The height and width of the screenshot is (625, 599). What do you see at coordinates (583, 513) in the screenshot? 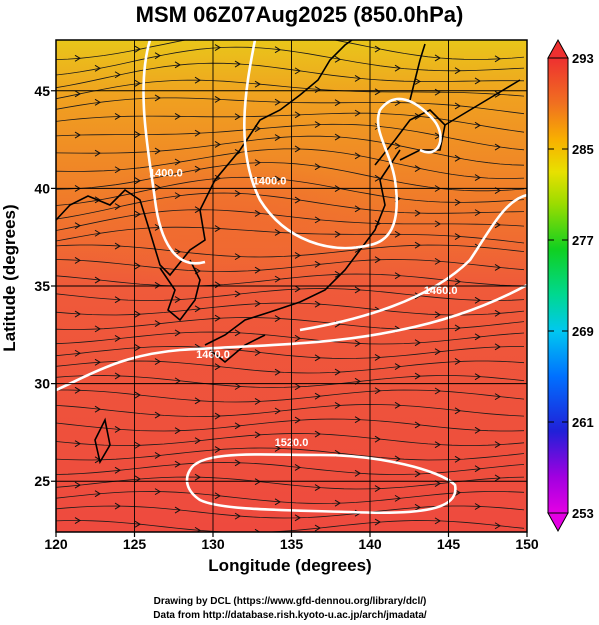
I see `colorbar-tick-label: 253` at bounding box center [583, 513].